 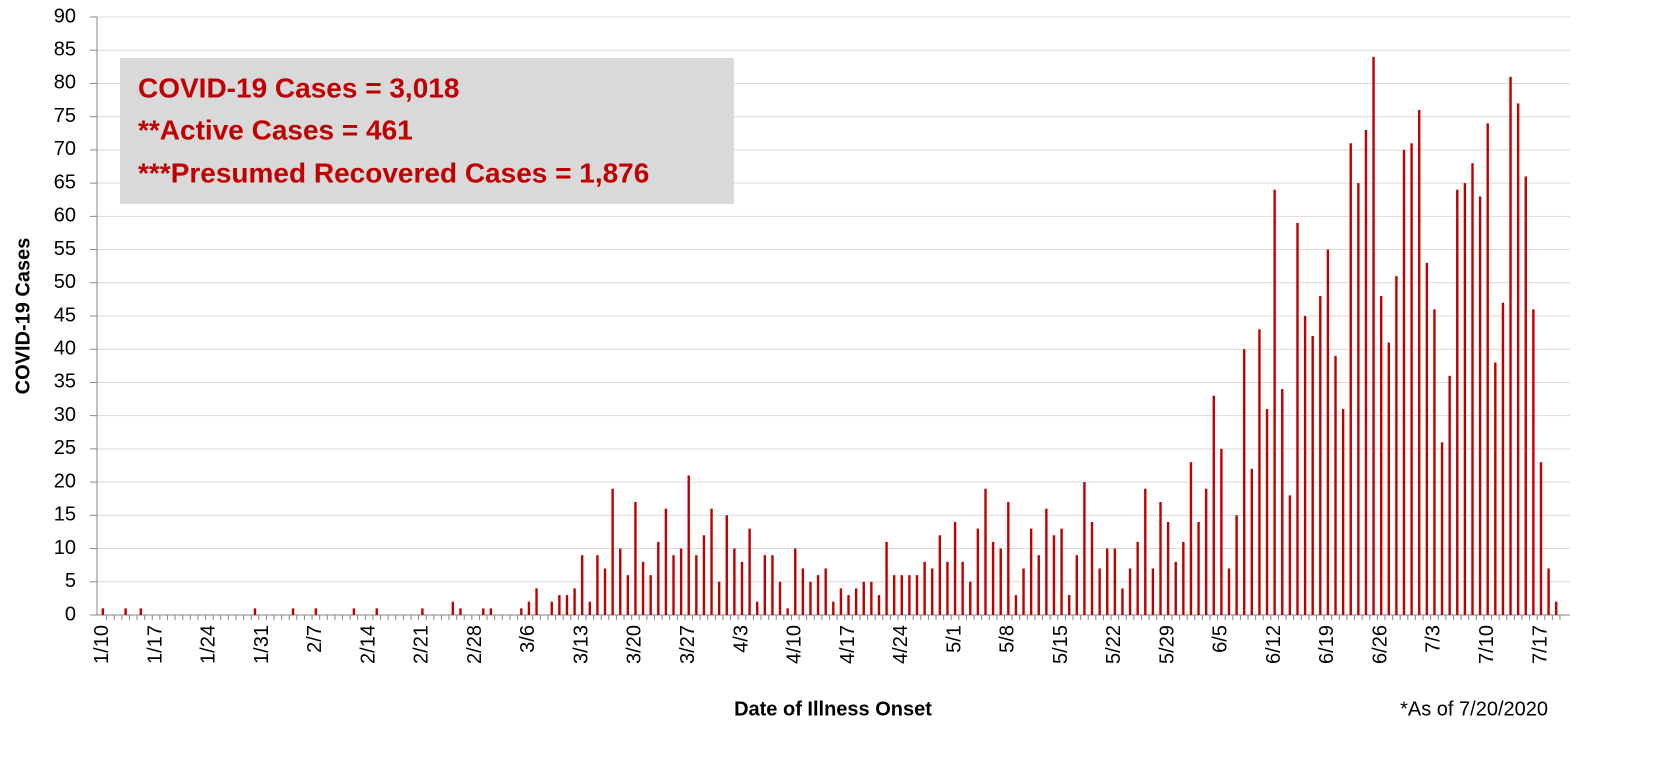 What do you see at coordinates (1474, 709) in the screenshot?
I see `footnote: *As of 7/20/2020` at bounding box center [1474, 709].